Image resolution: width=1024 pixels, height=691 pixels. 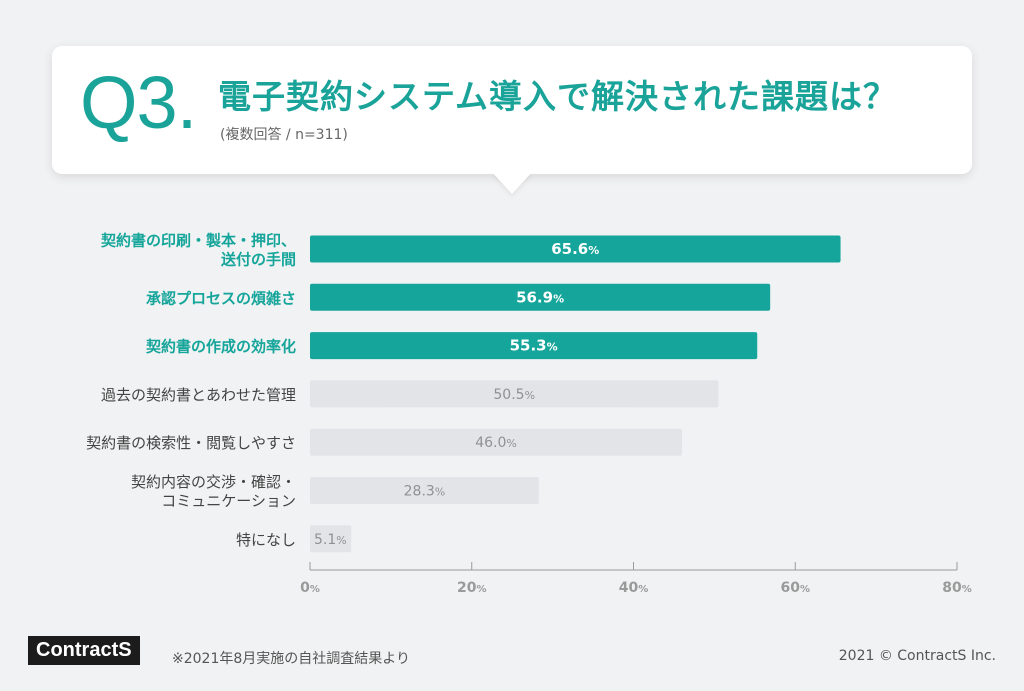 What do you see at coordinates (198, 395) in the screenshot?
I see `category-label-4: 過去の契約書とあわせた管理` at bounding box center [198, 395].